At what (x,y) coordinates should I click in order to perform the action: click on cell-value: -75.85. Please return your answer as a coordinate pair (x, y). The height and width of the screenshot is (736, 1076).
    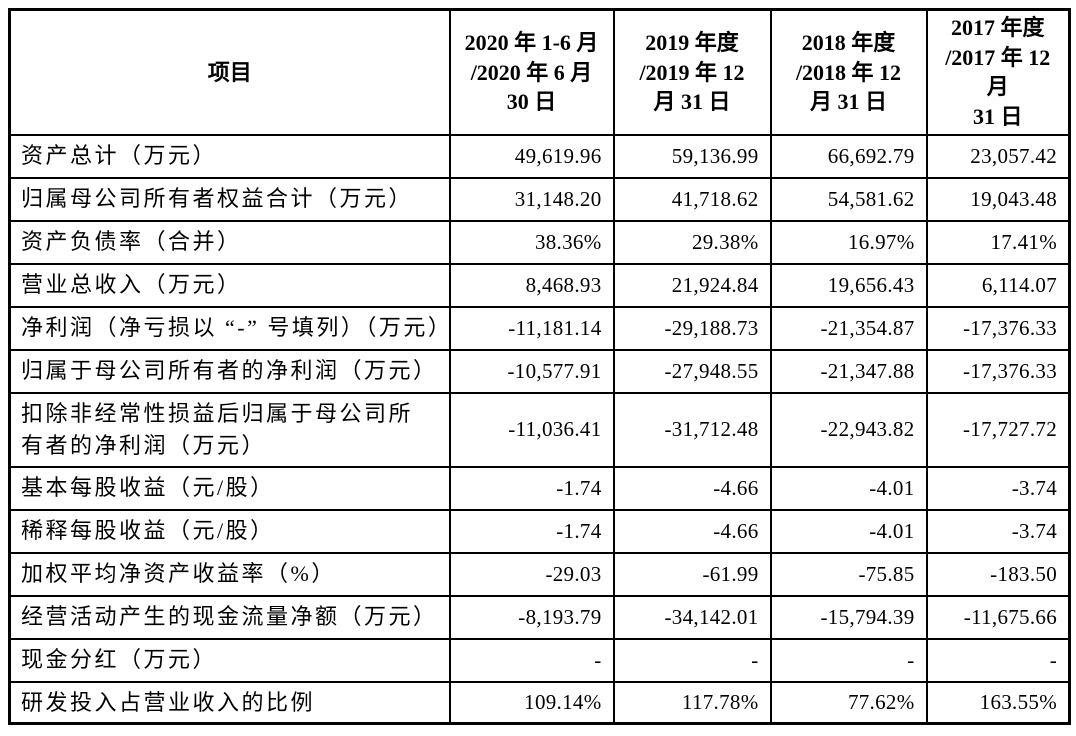
    Looking at the image, I should click on (848, 574).